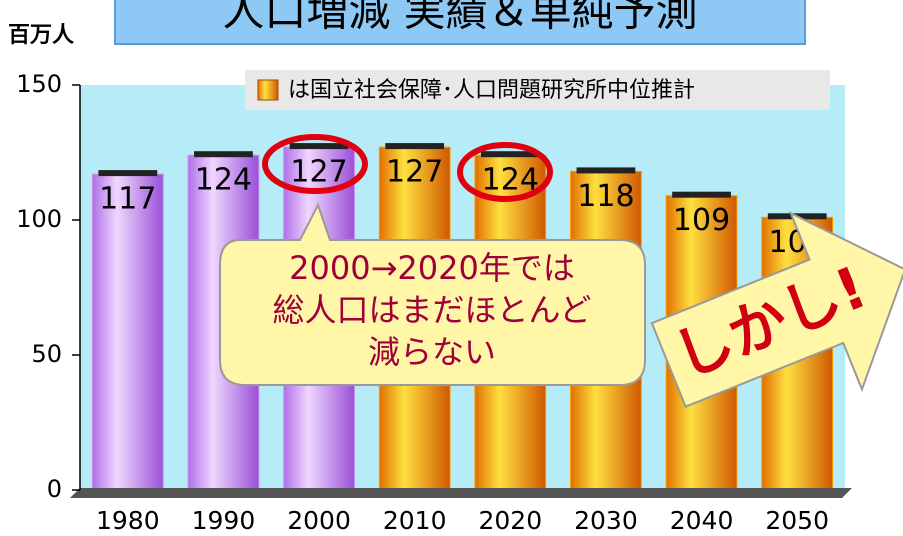  What do you see at coordinates (701, 220) in the screenshot?
I see `data-label: 109` at bounding box center [701, 220].